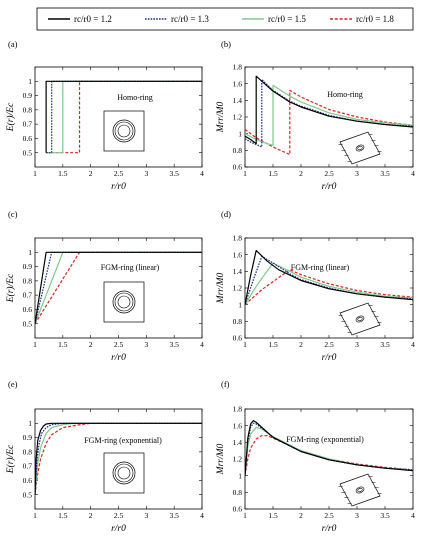 The image size is (424, 550). What do you see at coordinates (93, 19) in the screenshot?
I see `legend-label: rc/r0 = 1.2` at bounding box center [93, 19].